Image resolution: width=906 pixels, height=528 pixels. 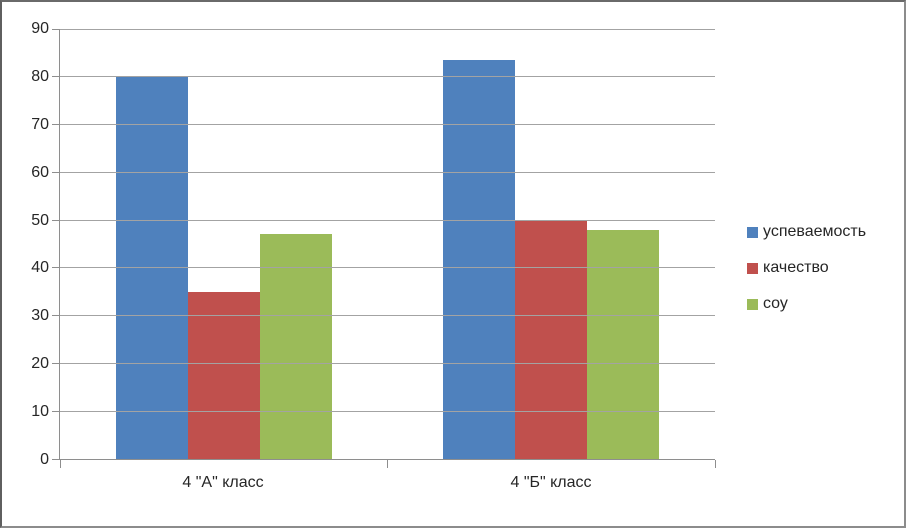 What do you see at coordinates (752, 268) in the screenshot?
I see `legend-swatch-качество` at bounding box center [752, 268].